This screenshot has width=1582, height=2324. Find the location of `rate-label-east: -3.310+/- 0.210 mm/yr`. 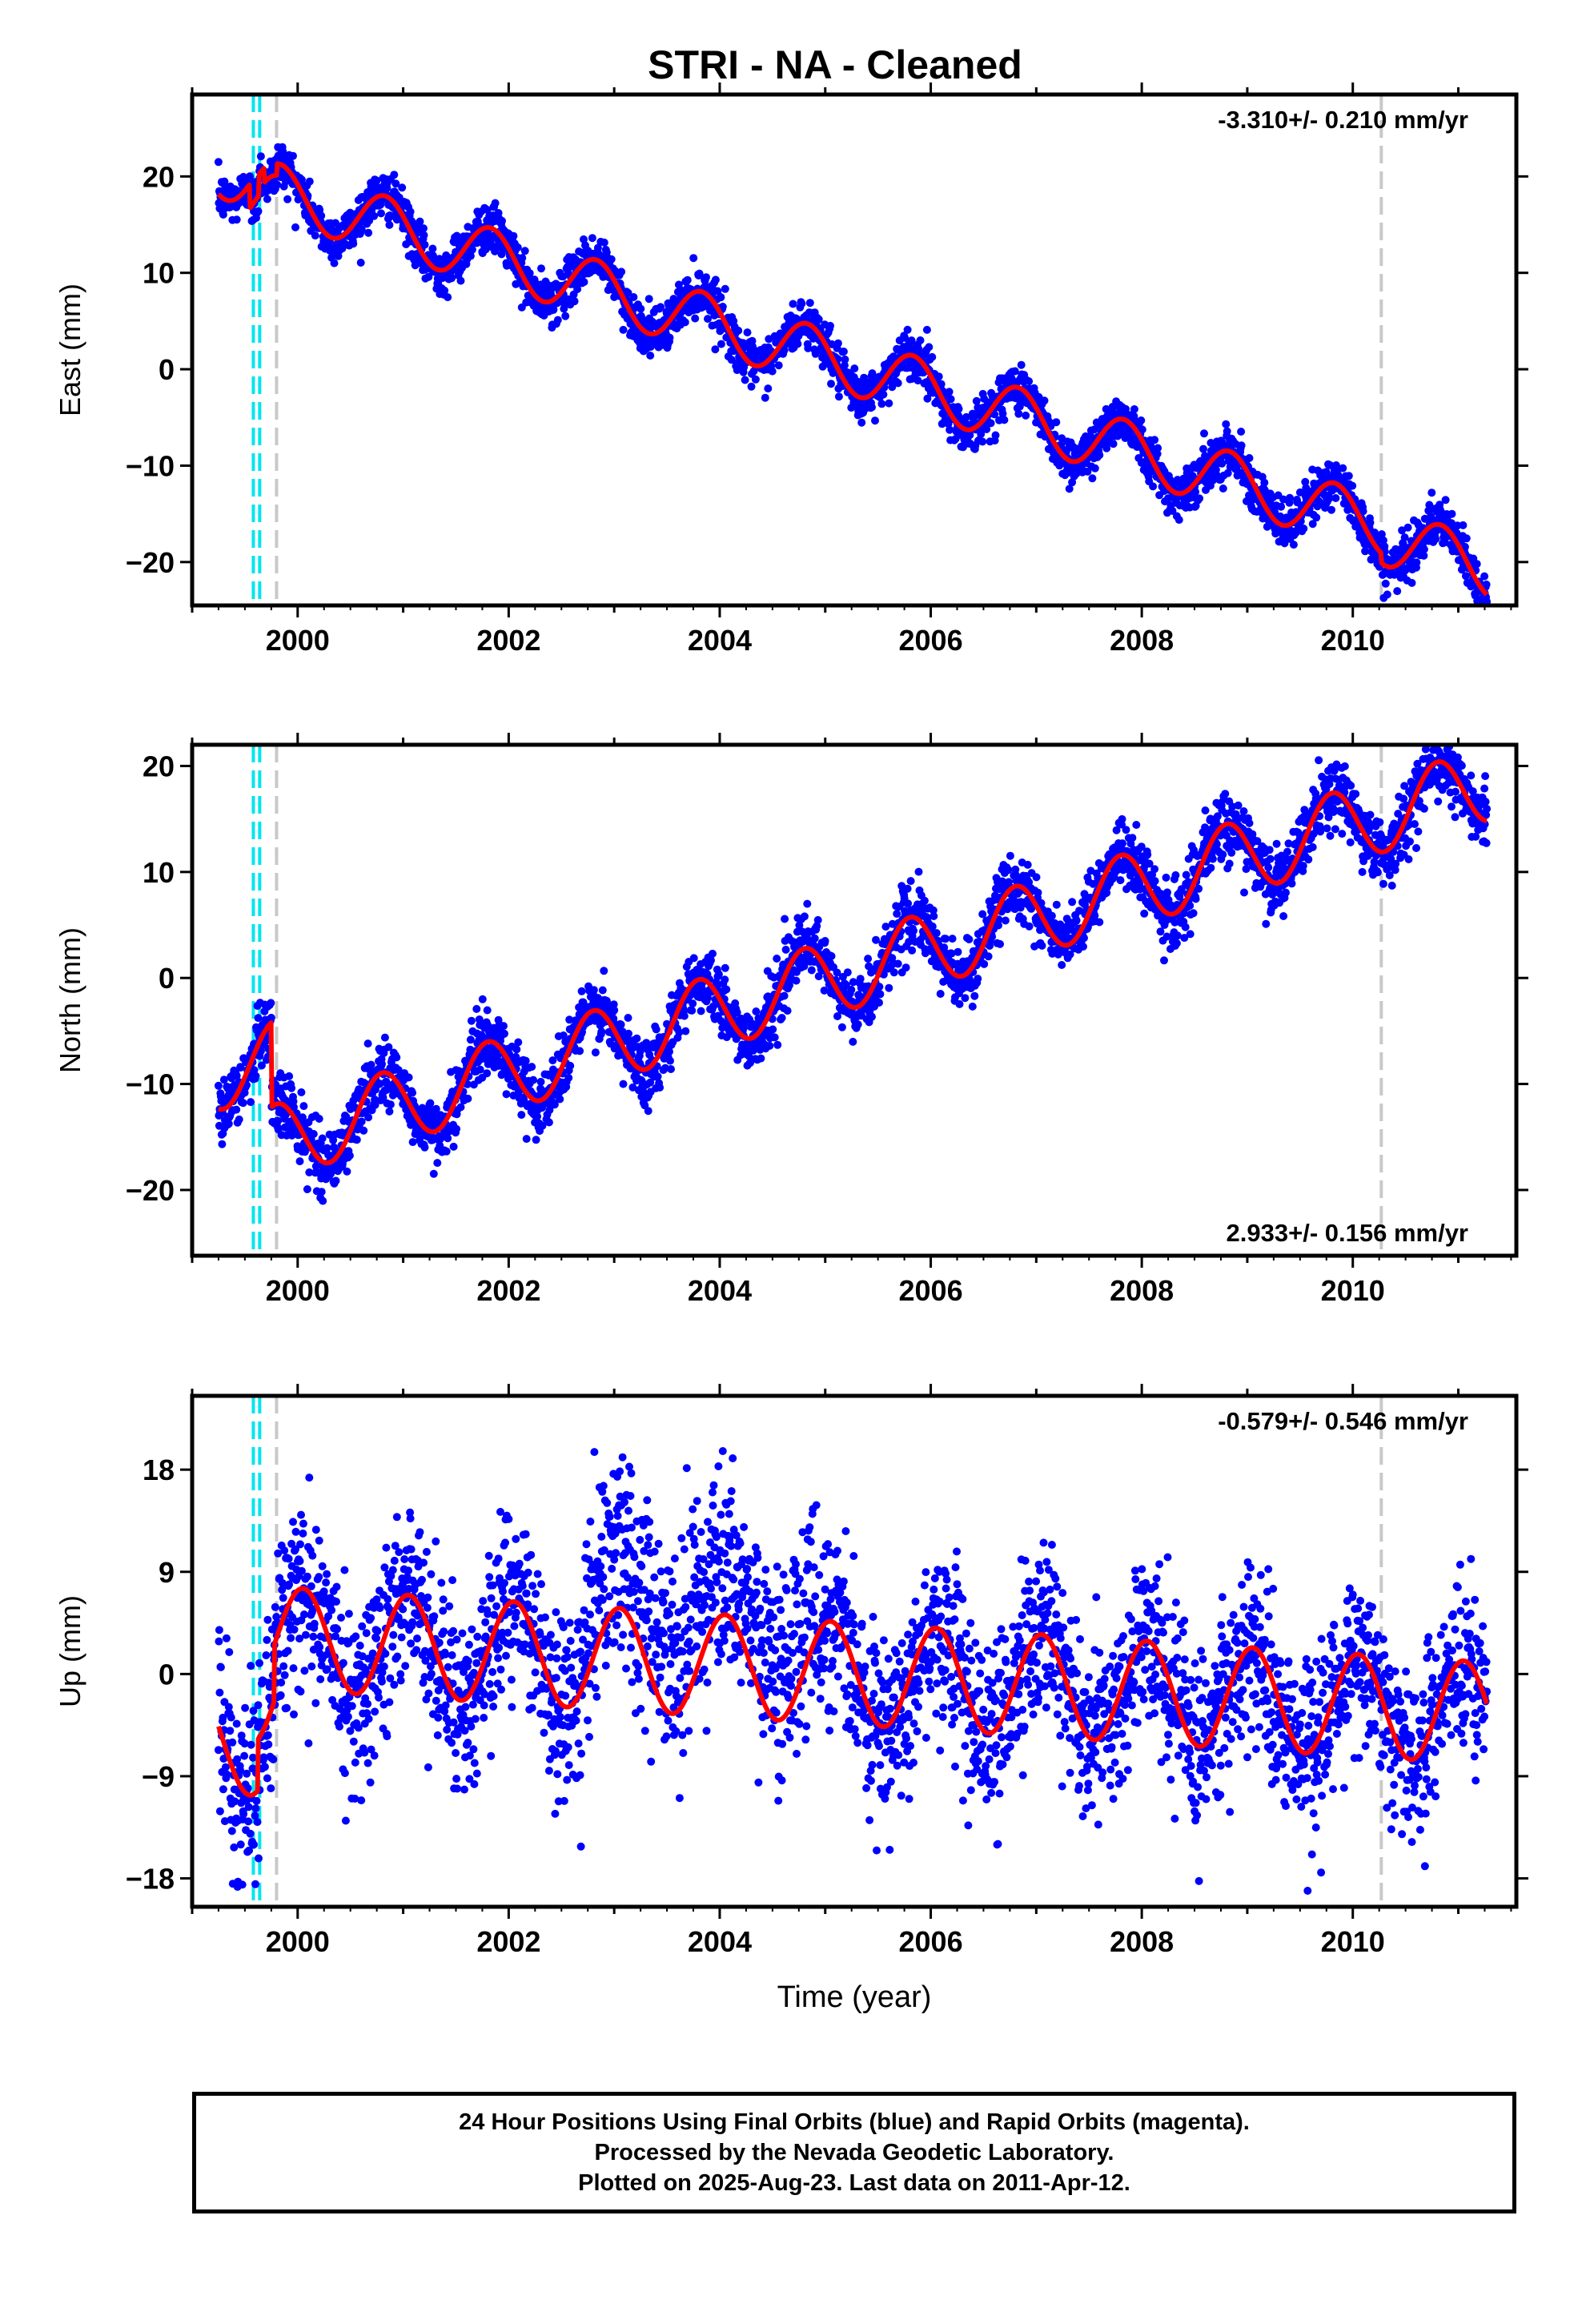

rate-label-east: -3.310+/- 0.210 mm/yr is located at coordinates (1343, 120).